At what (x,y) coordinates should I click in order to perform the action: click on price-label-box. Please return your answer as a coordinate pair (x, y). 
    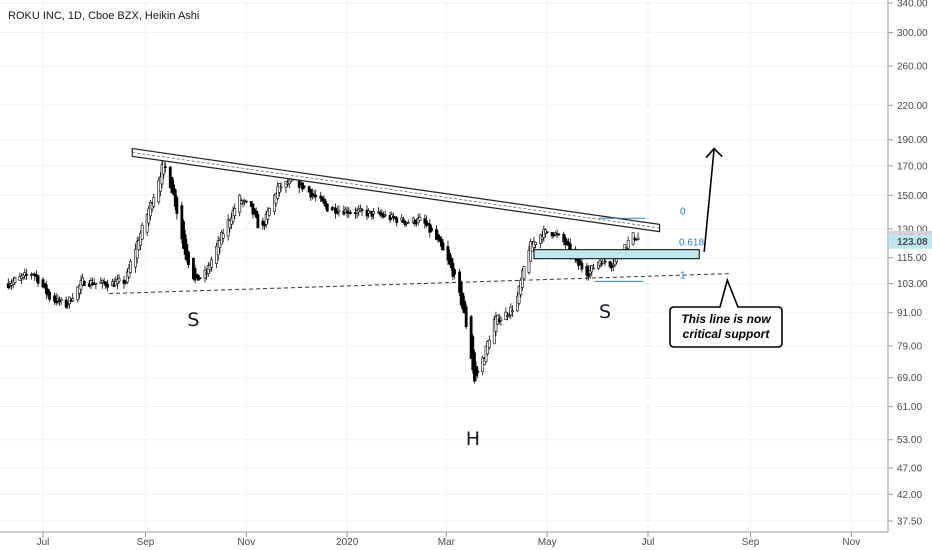
    Looking at the image, I should click on (910, 241).